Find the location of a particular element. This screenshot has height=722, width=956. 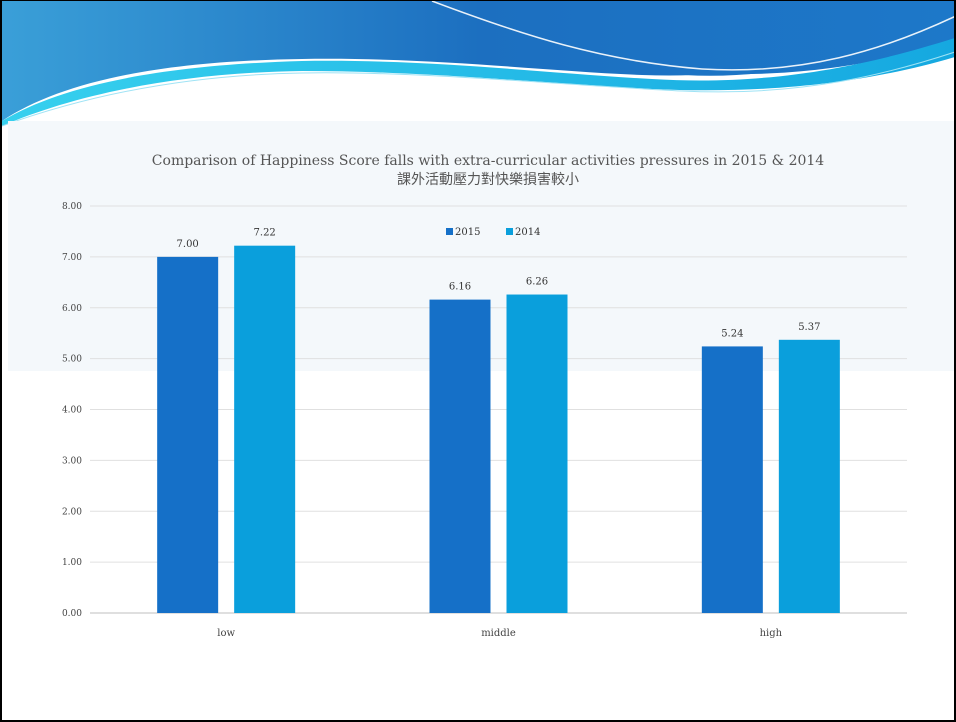

data-label: 6.16 is located at coordinates (460, 287).